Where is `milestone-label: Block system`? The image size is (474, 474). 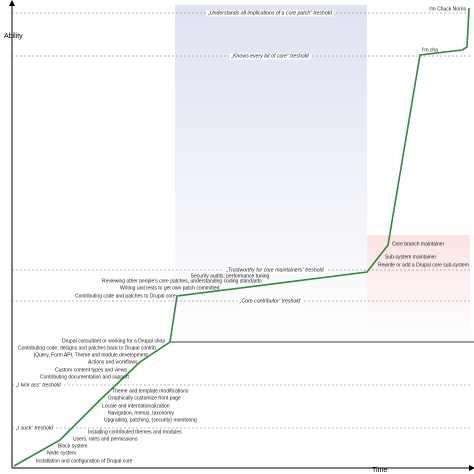
milestone-label: Block system is located at coordinates (72, 446).